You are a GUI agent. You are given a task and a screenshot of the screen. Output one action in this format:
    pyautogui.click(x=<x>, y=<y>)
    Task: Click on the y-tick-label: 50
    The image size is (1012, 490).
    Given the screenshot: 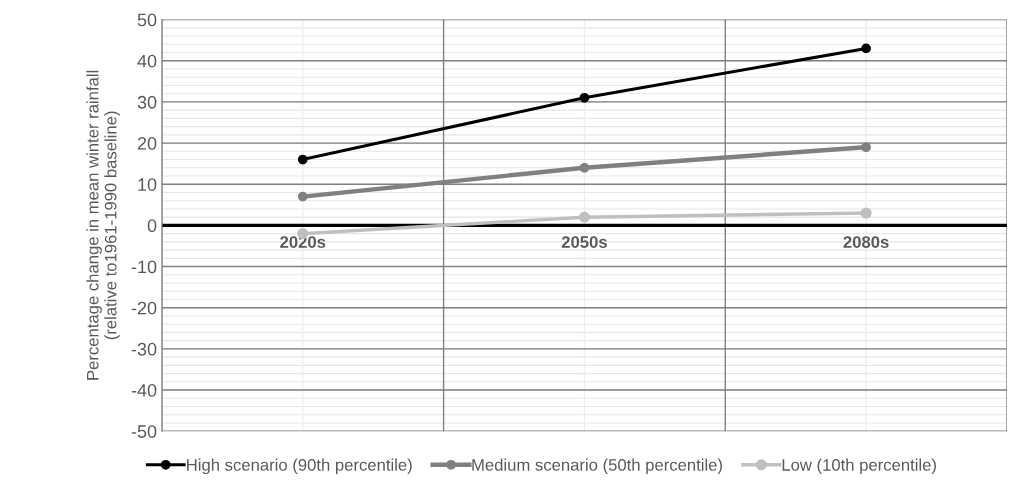 What is the action you would take?
    pyautogui.click(x=147, y=20)
    